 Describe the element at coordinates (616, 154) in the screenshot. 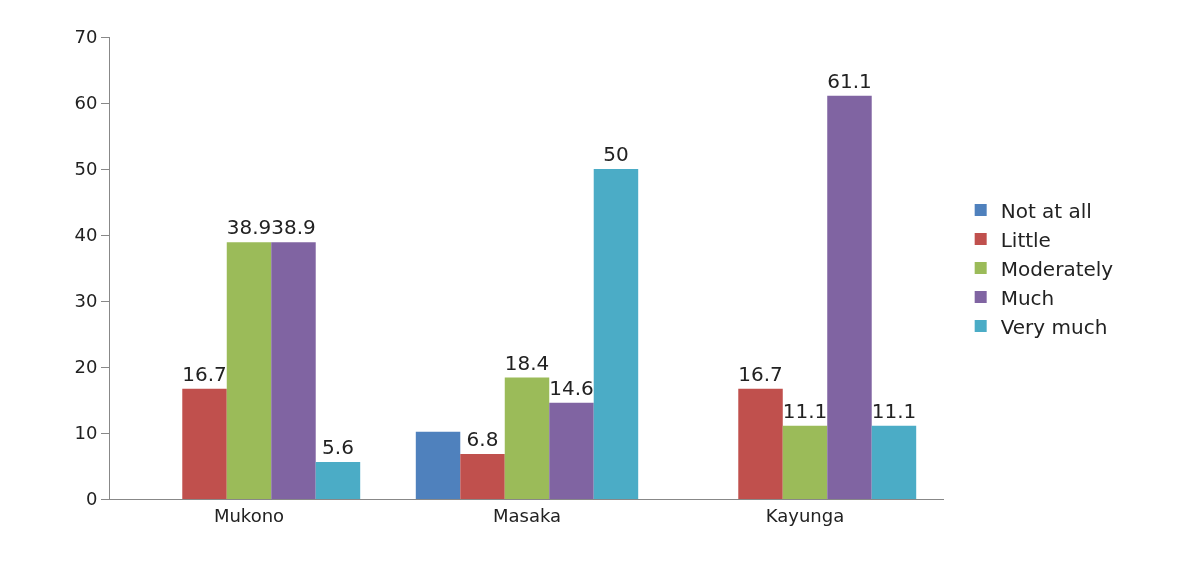

I see `data-label: 50` at that location.